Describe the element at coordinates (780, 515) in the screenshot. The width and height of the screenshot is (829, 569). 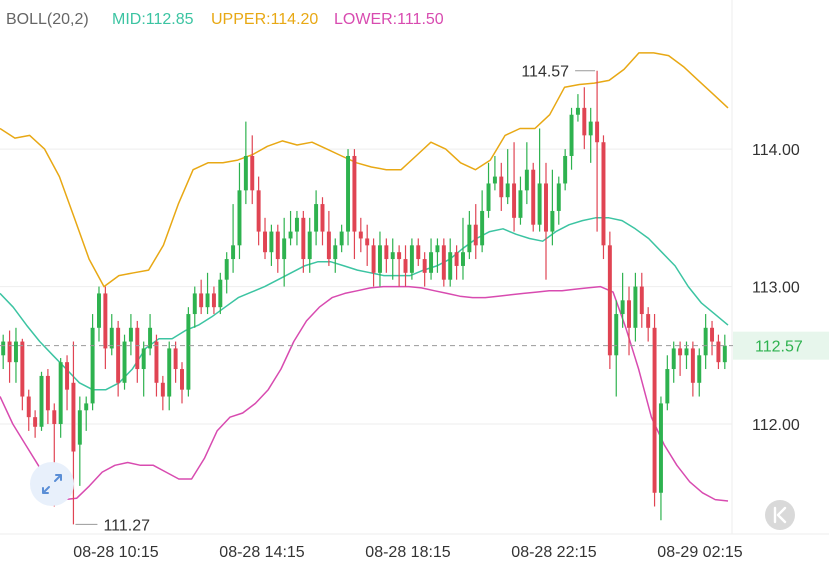
I see `back-to-start-icon` at that location.